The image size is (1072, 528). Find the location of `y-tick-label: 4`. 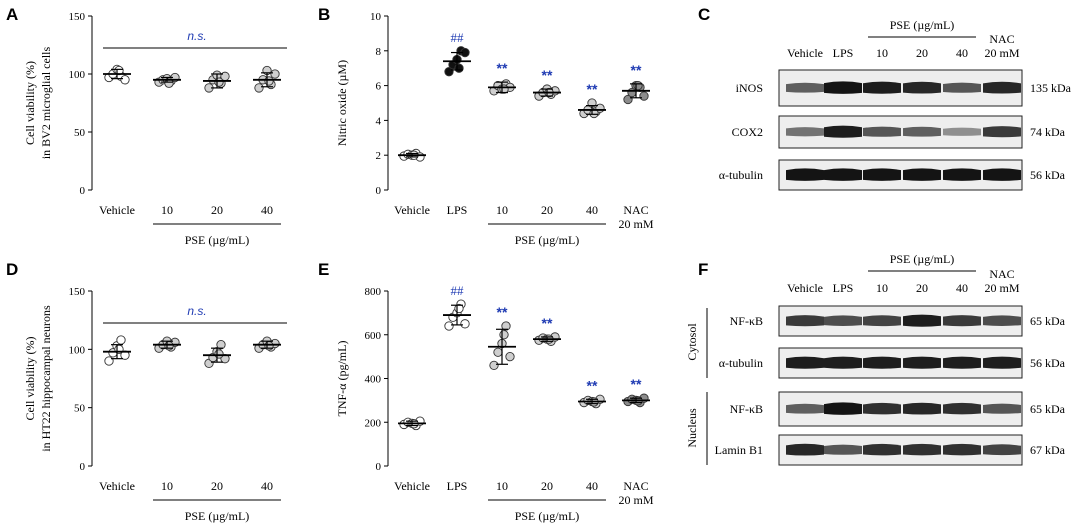

y-tick-label: 4 is located at coordinates (379, 121).